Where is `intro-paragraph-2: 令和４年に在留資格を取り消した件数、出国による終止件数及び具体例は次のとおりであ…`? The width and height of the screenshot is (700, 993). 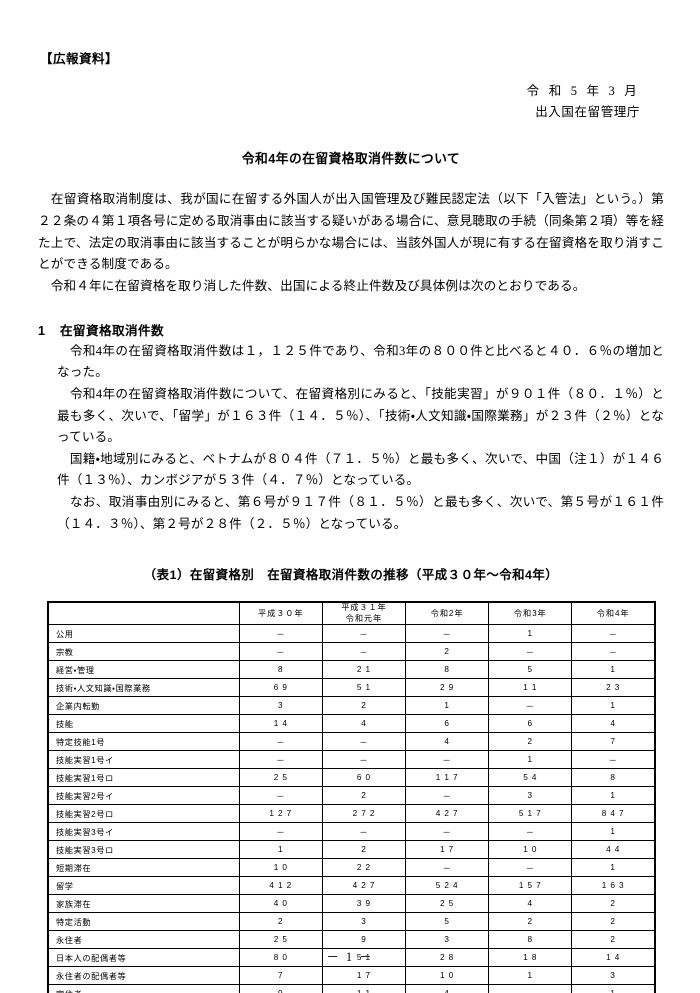
intro-paragraph-2: 令和４年に在留資格を取り消した件数、出国による終止件数及び具体例は次のとおりであ… is located at coordinates (312, 285).